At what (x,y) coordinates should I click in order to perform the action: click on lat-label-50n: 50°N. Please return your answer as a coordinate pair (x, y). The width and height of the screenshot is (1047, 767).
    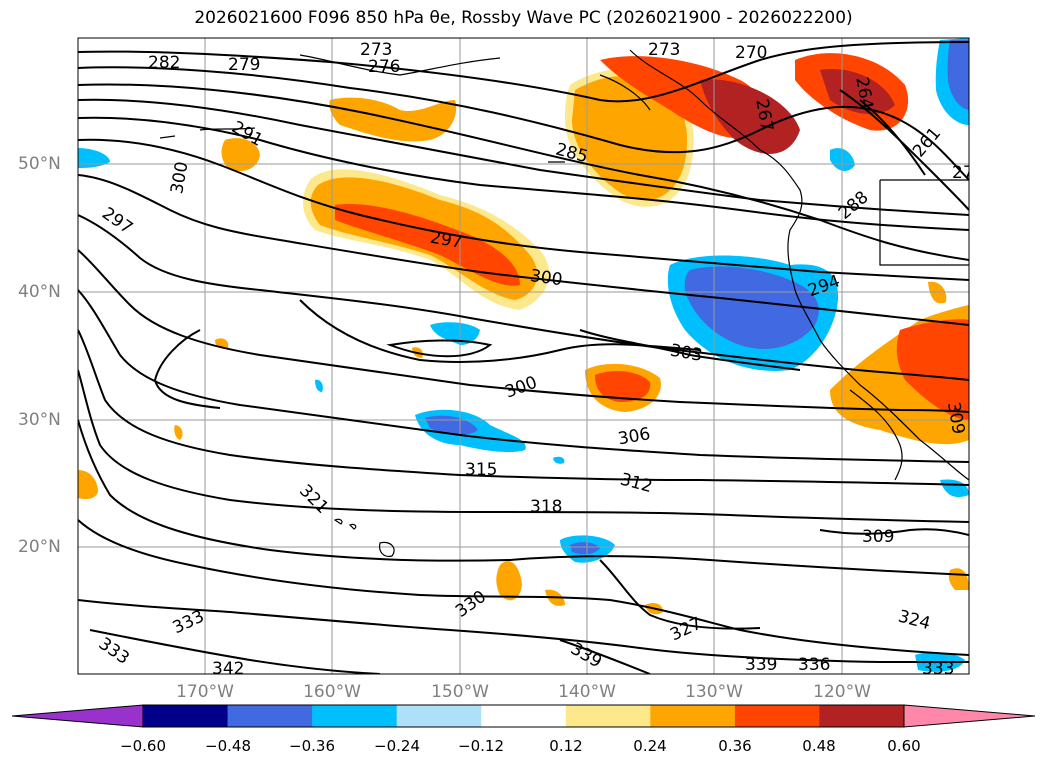
    Looking at the image, I should click on (39, 164).